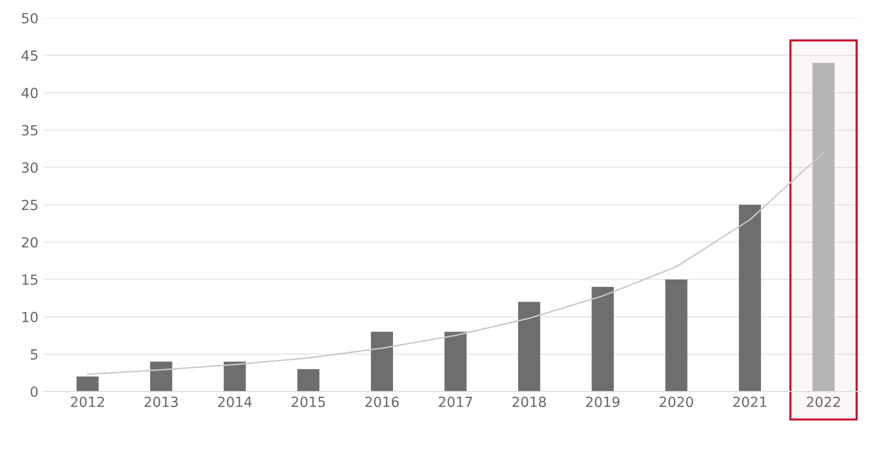 This screenshot has height=450, width=869. Describe the element at coordinates (30, 167) in the screenshot. I see `y-tick-label: 30` at that location.